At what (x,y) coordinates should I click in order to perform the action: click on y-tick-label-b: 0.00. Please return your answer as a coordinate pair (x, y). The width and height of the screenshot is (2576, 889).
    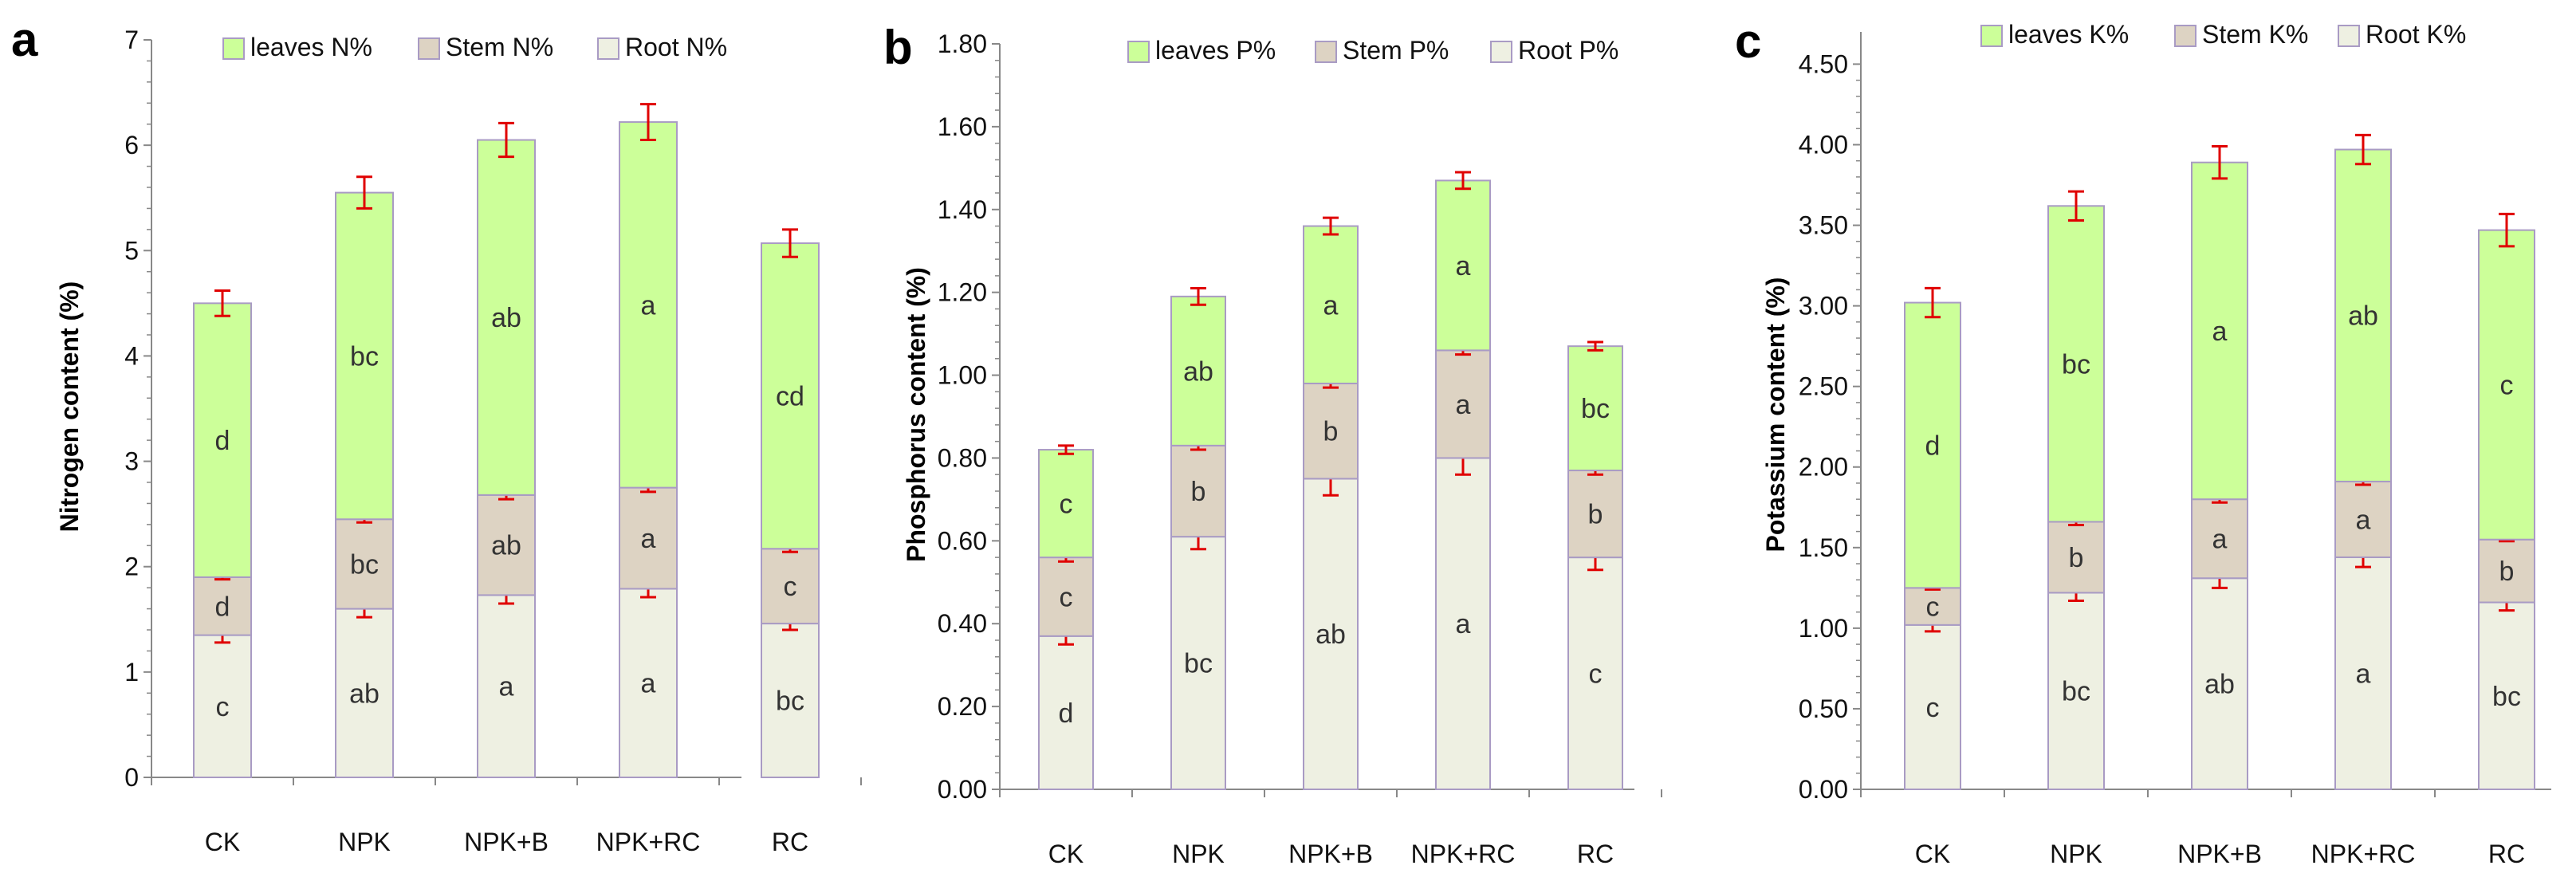
    Looking at the image, I should click on (963, 789).